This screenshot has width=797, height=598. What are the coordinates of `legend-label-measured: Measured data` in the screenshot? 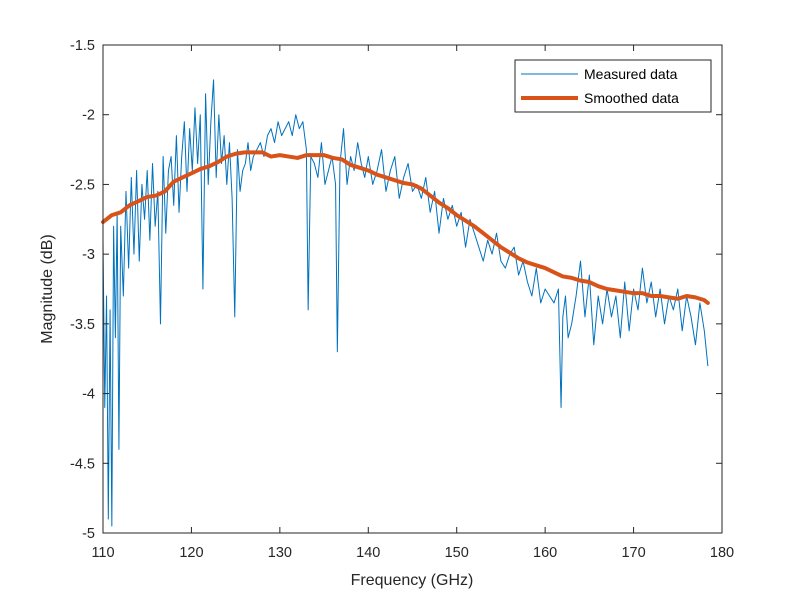 It's located at (631, 74).